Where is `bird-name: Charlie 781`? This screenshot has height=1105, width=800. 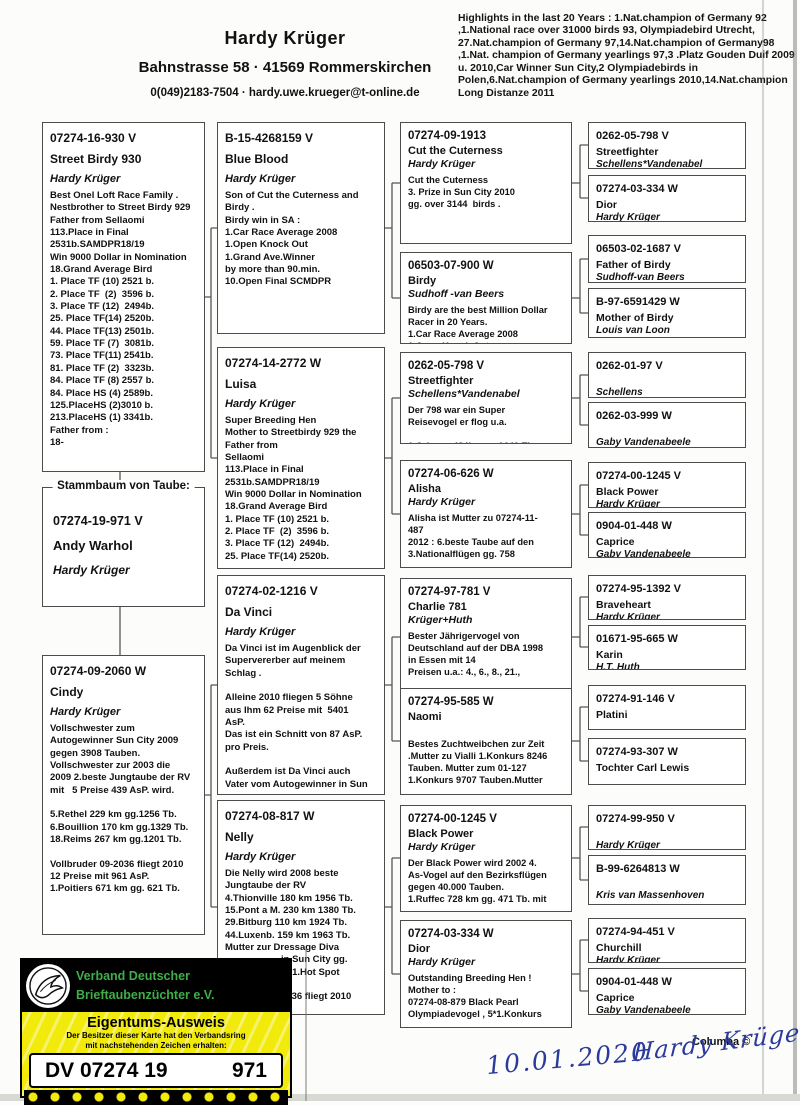 bird-name: Charlie 781 is located at coordinates (437, 607).